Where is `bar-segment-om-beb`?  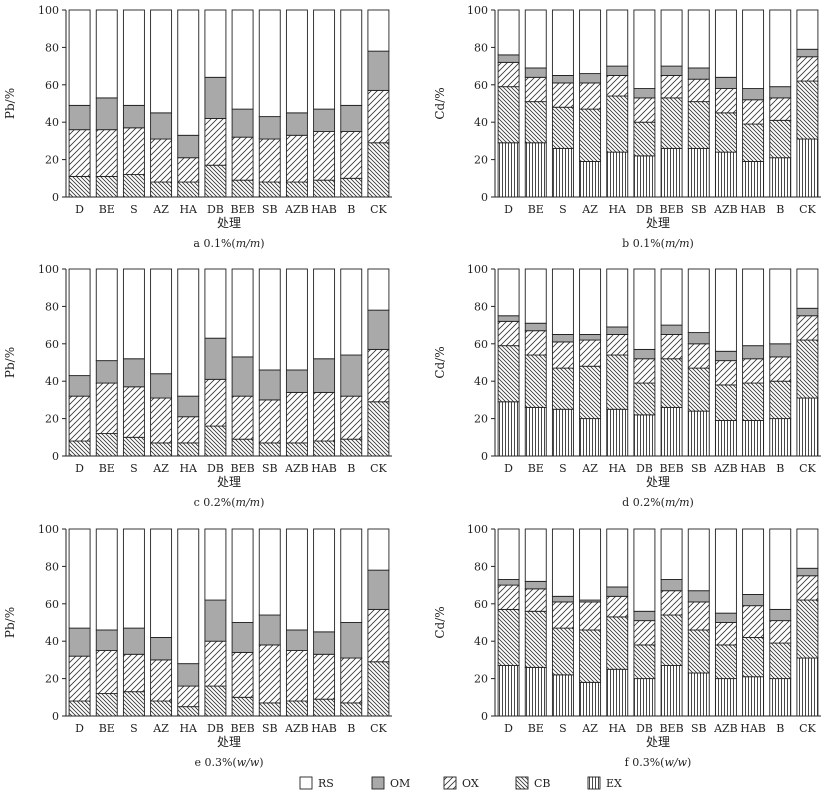 bar-segment-om-beb is located at coordinates (242, 637).